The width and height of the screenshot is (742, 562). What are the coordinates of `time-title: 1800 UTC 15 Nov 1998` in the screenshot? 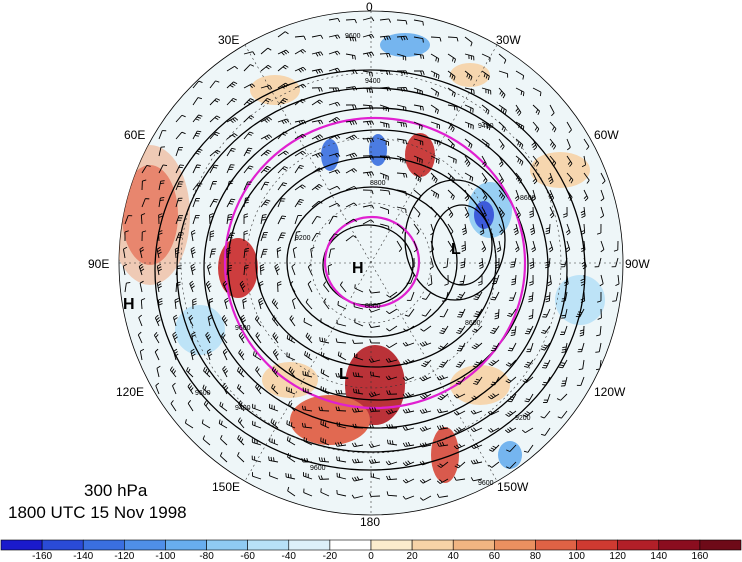 It's located at (97, 513).